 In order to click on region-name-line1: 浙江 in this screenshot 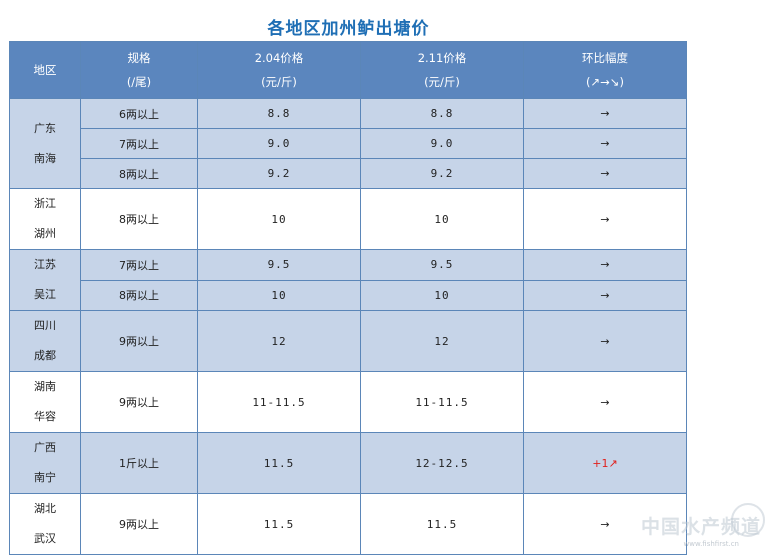, I will do `click(45, 203)`.